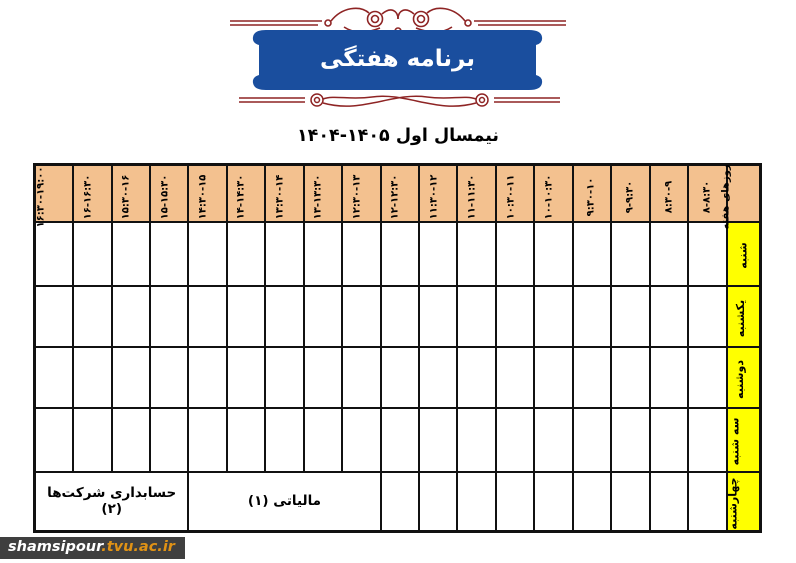 Image resolution: width=796 pixels, height=563 pixels. What do you see at coordinates (707, 193) in the screenshot?
I see `time-slot-header: ۸-۸:۳۰` at bounding box center [707, 193].